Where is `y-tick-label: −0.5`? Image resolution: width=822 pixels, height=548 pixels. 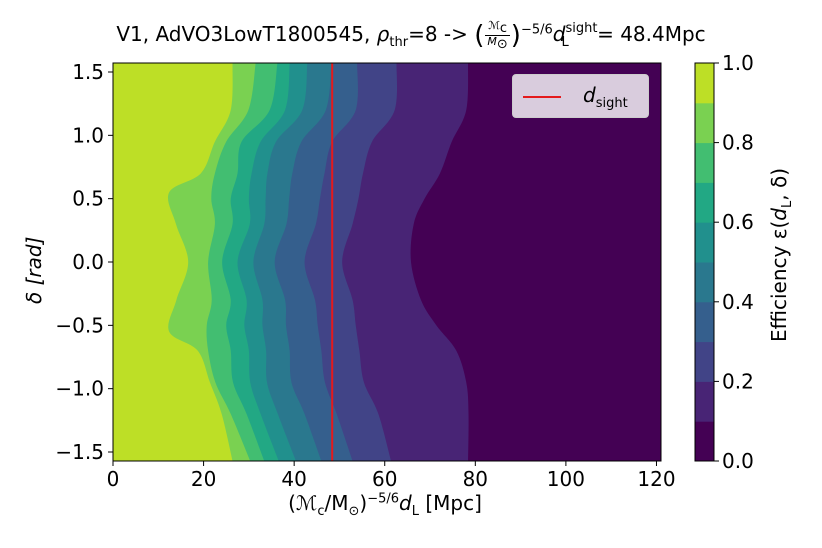
y-tick-label: −0.5 is located at coordinates (79, 325).